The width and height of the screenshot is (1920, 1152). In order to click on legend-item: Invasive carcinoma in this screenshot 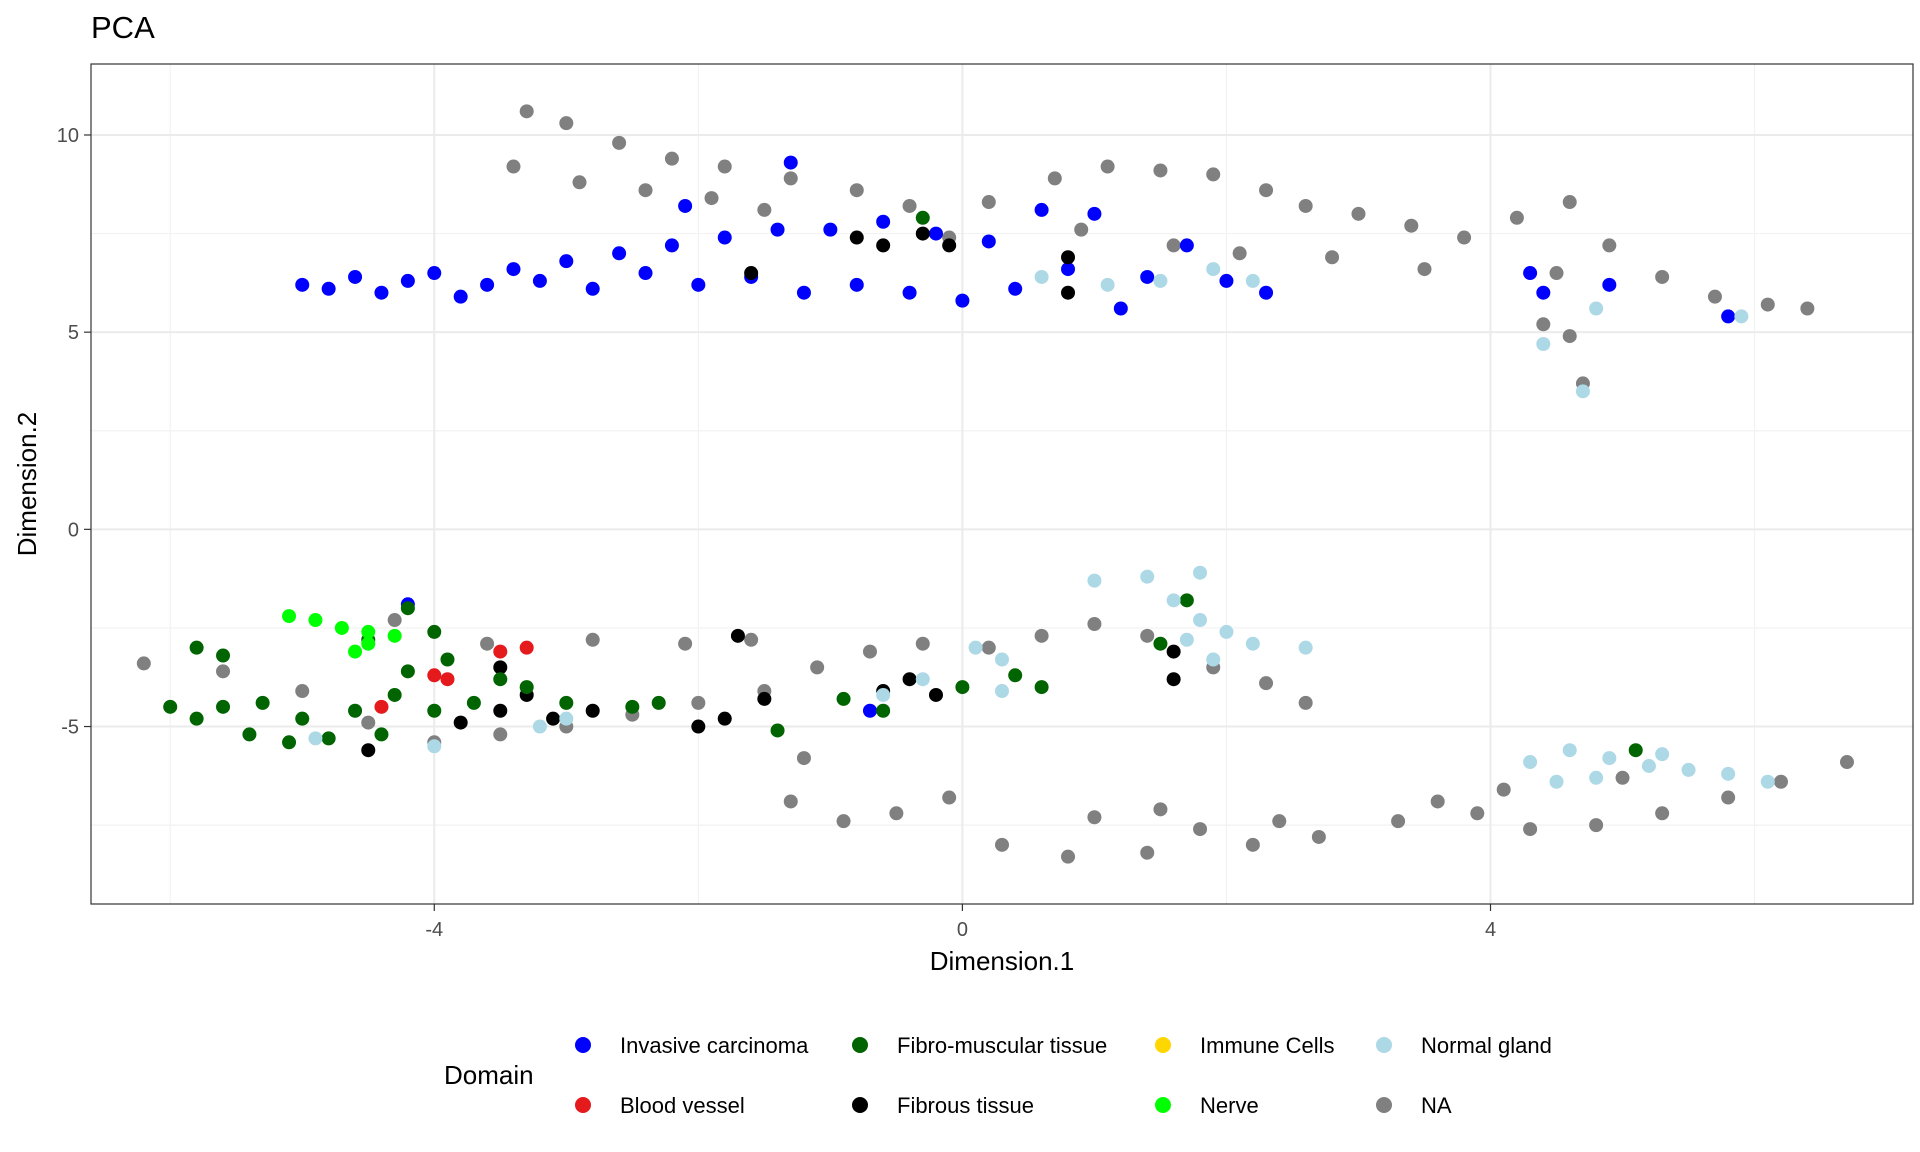, I will do `click(692, 1045)`.